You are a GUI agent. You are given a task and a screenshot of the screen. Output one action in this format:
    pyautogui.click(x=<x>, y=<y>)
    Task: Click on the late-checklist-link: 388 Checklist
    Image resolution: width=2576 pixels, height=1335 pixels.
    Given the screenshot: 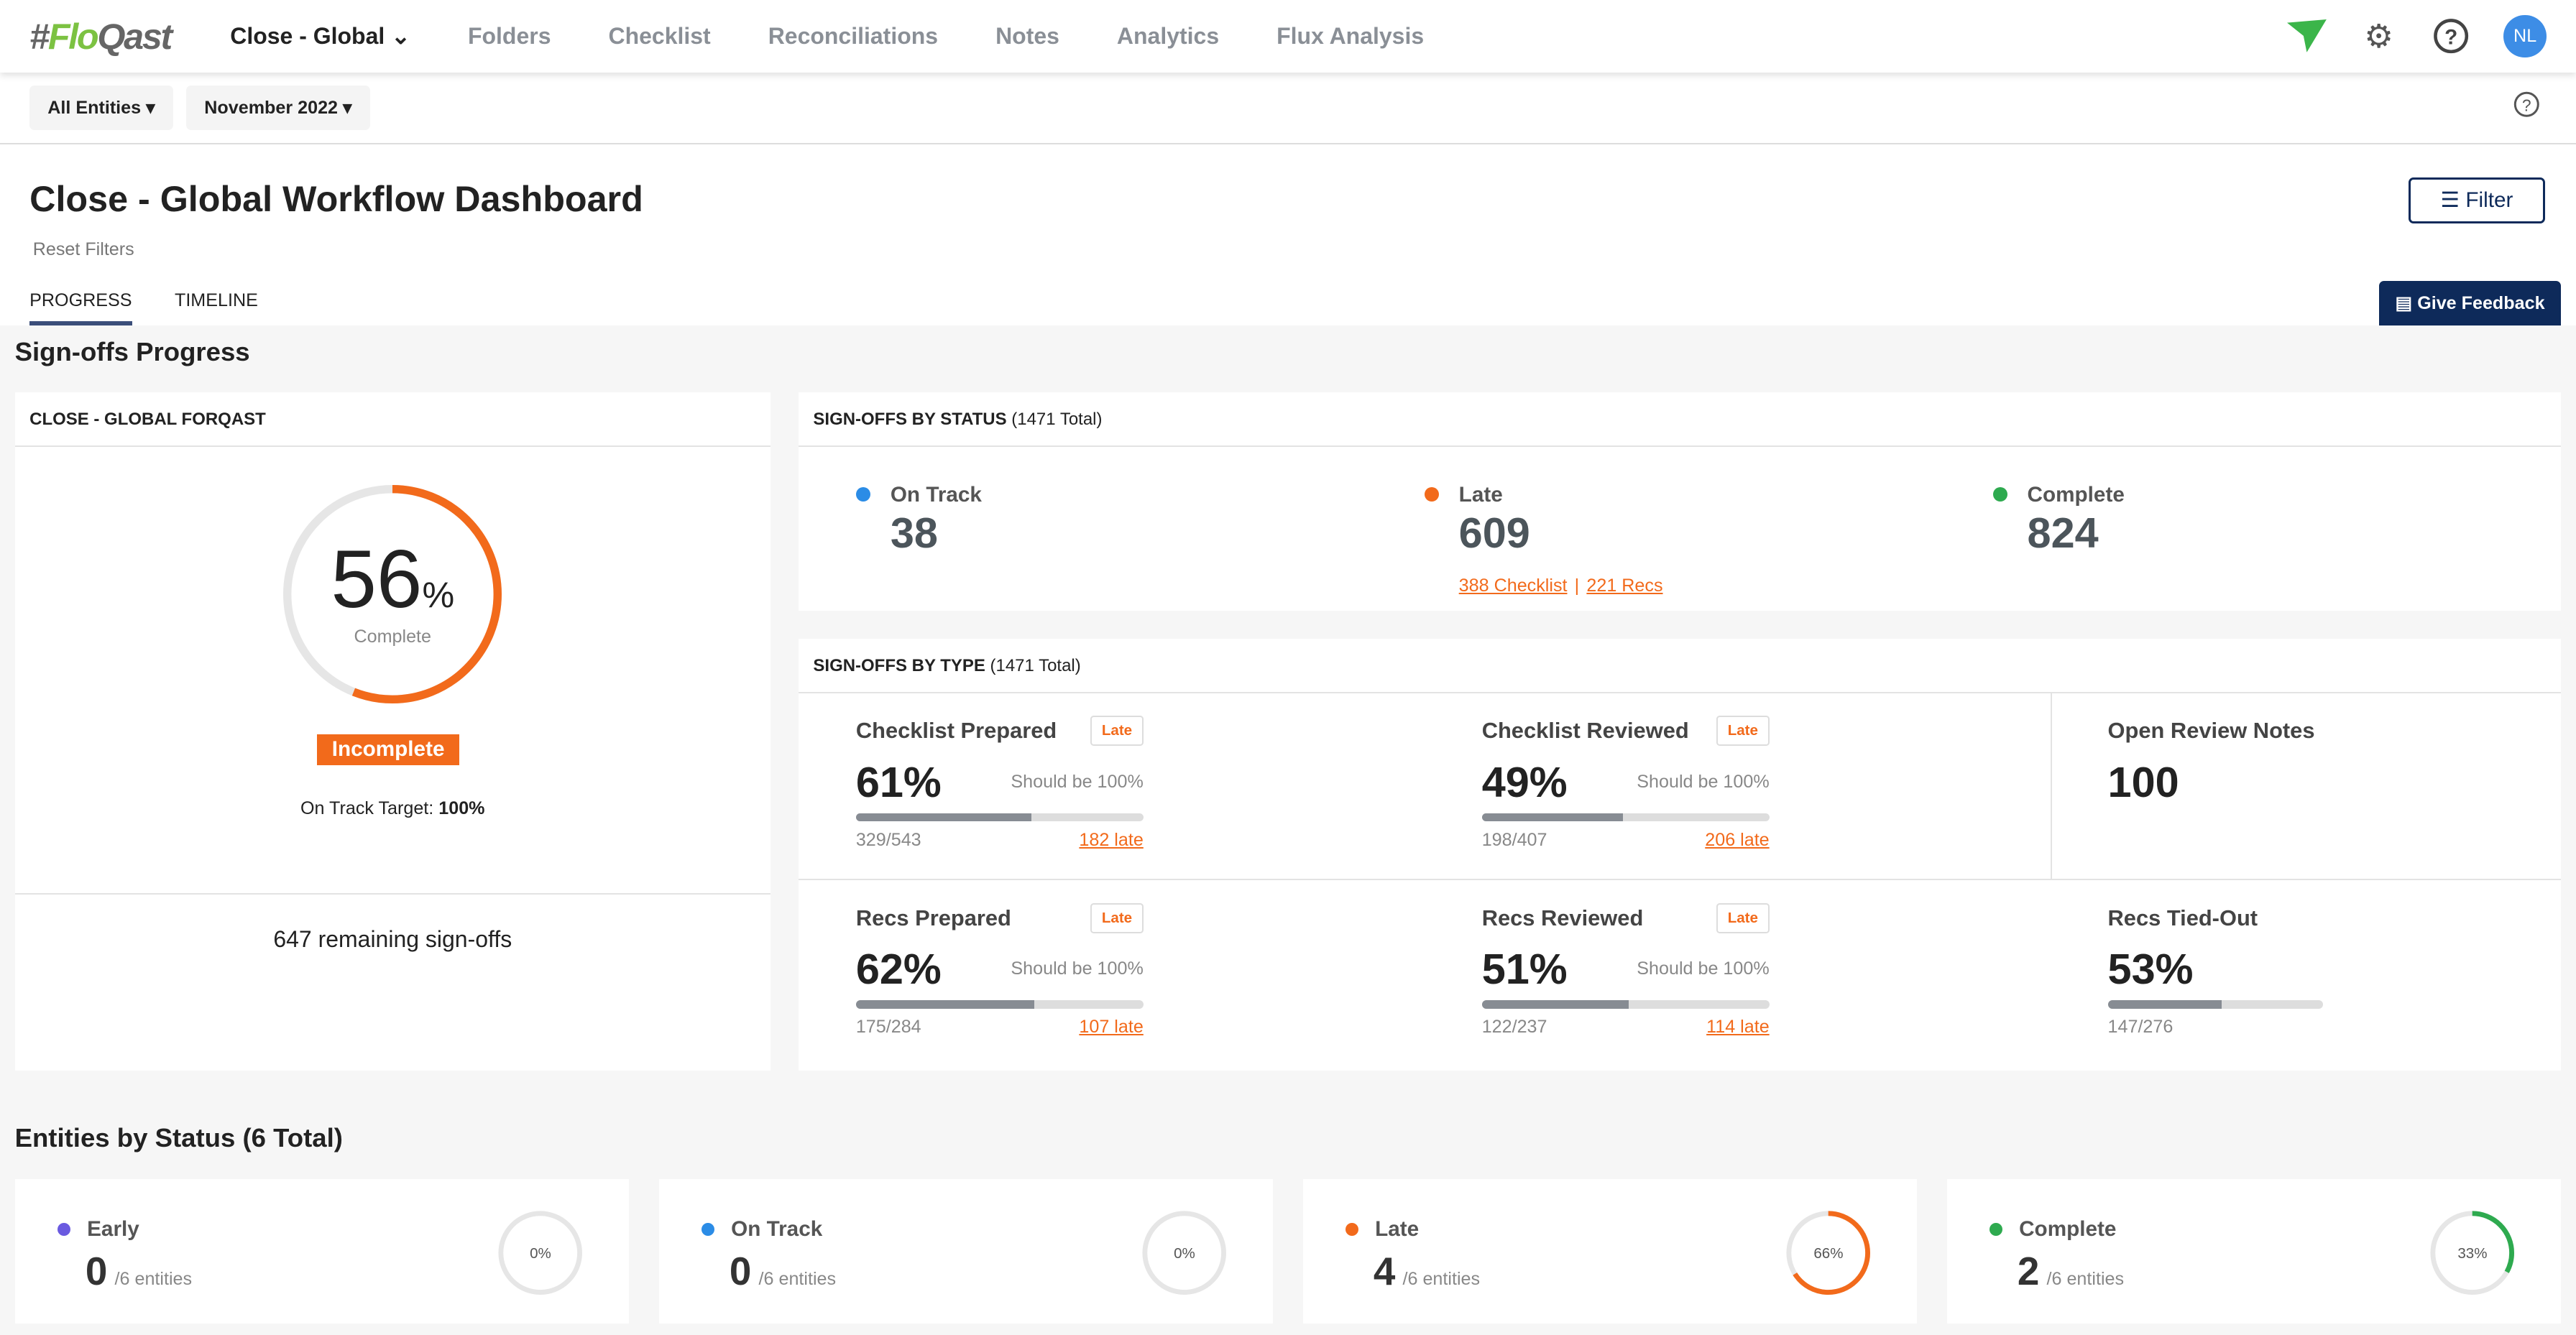 What is the action you would take?
    pyautogui.click(x=1513, y=585)
    